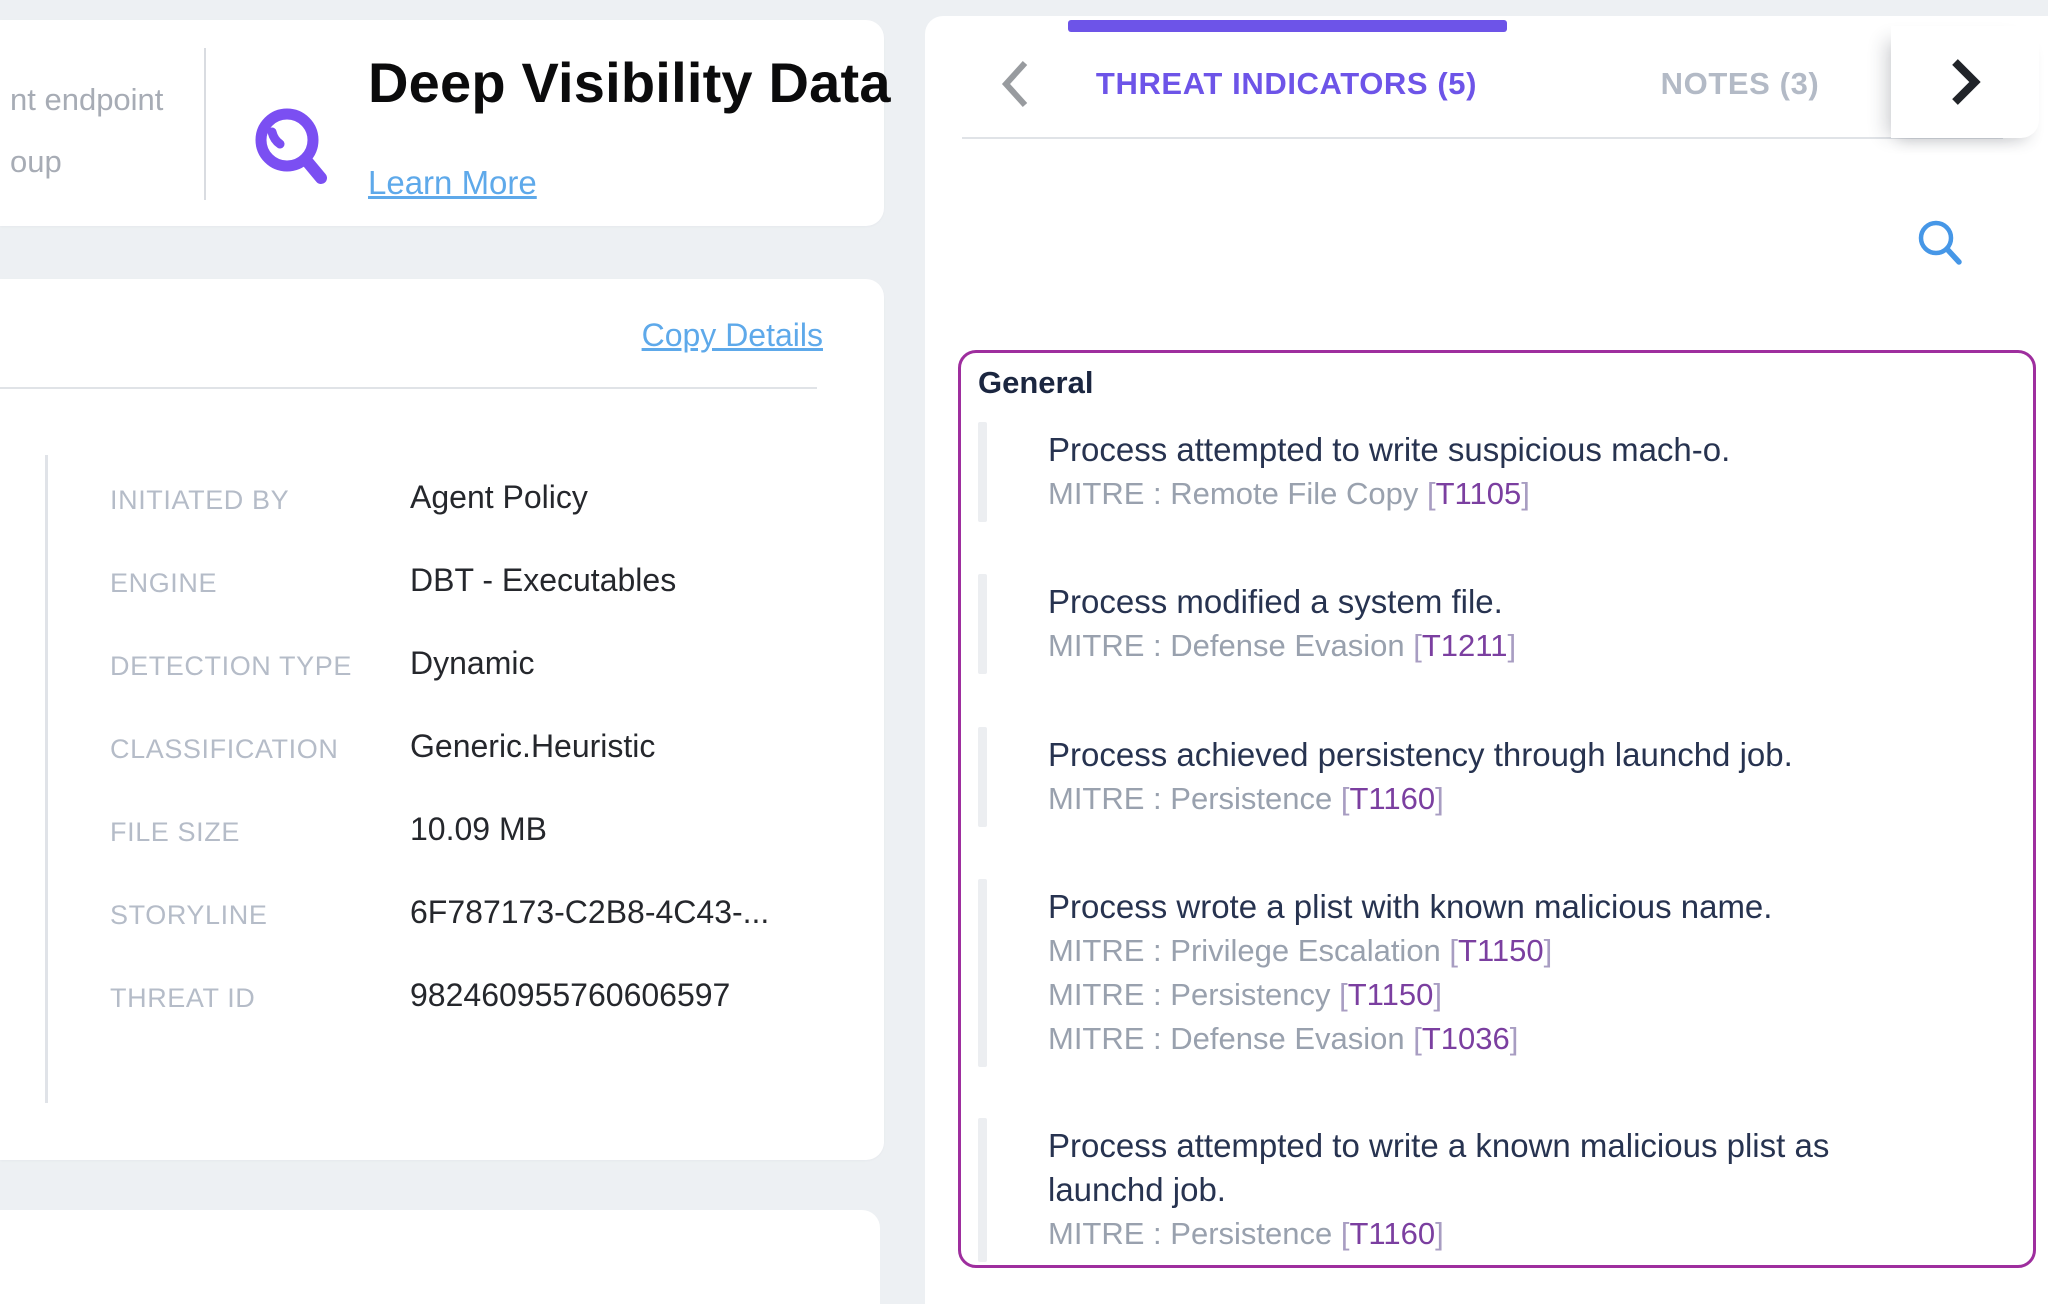 The image size is (2048, 1304). Describe the element at coordinates (164, 583) in the screenshot. I see `field-label: ENGINE` at that location.